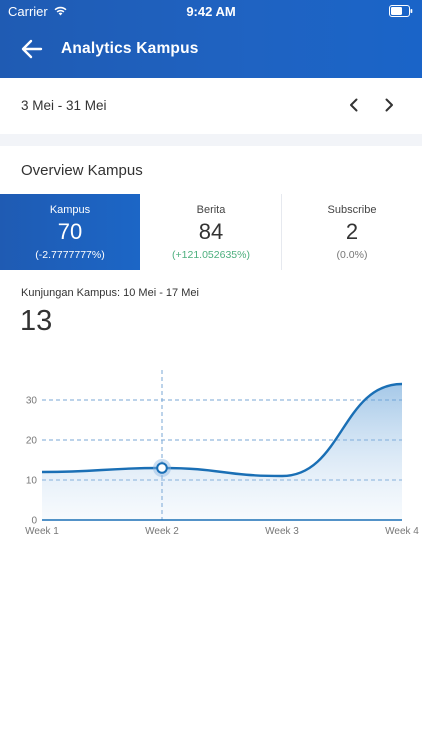  Describe the element at coordinates (32, 481) in the screenshot. I see `y-tick-label: 10` at that location.